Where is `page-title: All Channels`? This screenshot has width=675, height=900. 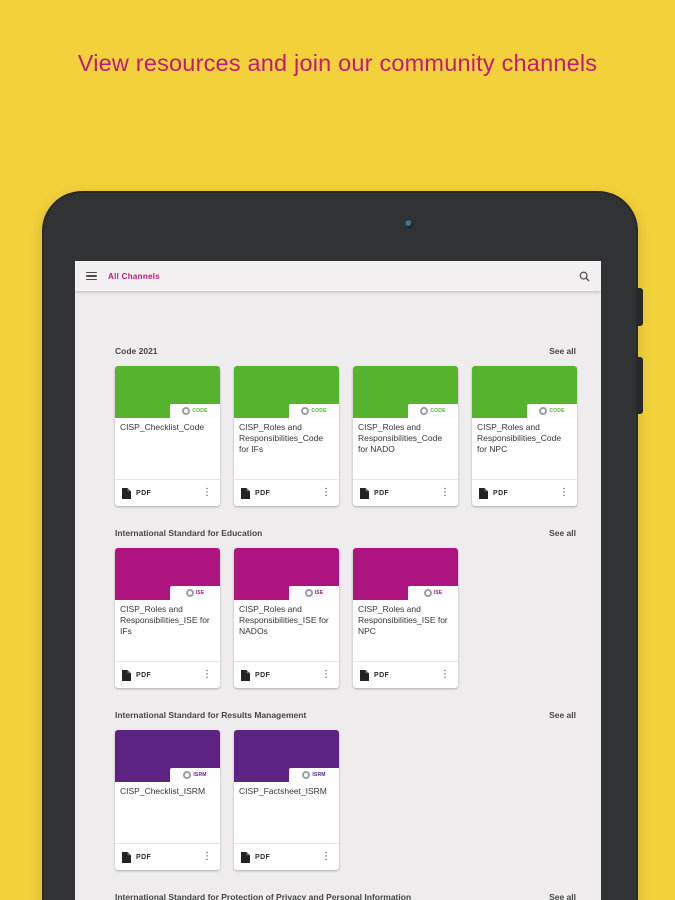 page-title: All Channels is located at coordinates (134, 276).